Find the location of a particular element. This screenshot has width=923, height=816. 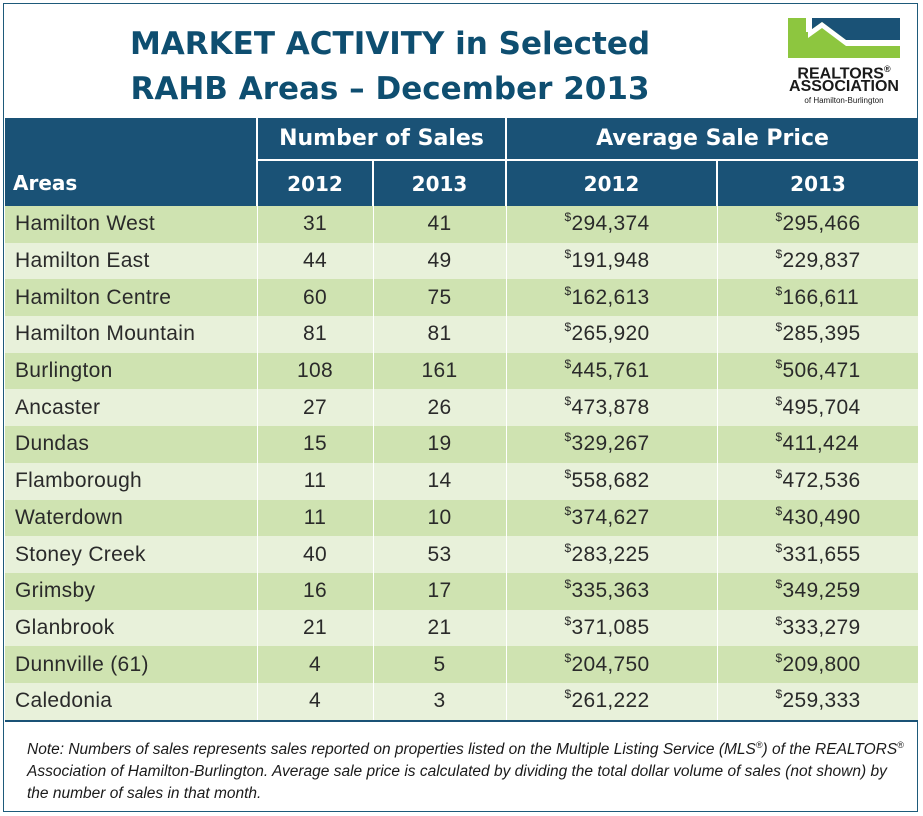

table-row: Dundas 15 19 $329,267 $411,424 is located at coordinates (462, 444).